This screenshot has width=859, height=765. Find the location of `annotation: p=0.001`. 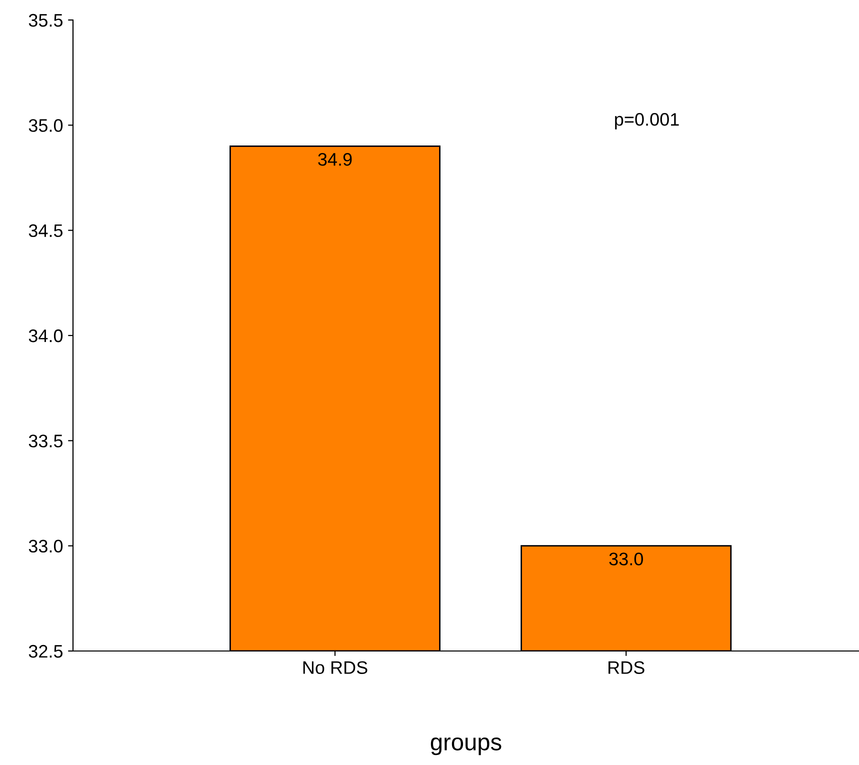

annotation: p=0.001 is located at coordinates (647, 121).